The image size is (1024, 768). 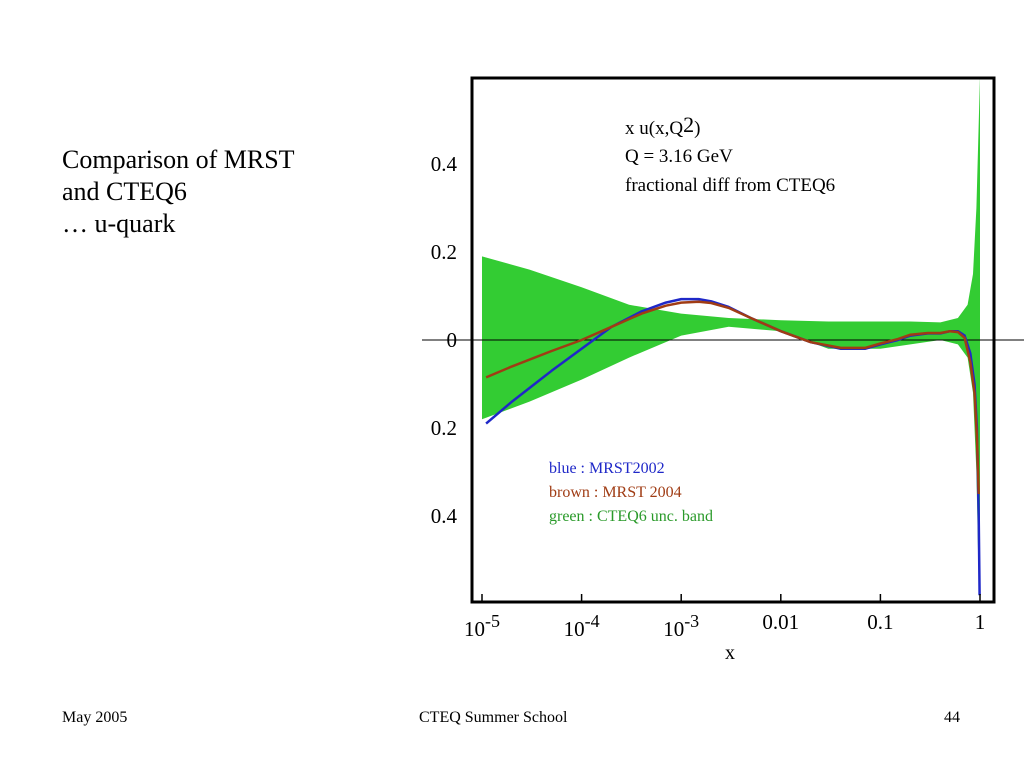 I want to click on footer-event: CTEQ Summer School, so click(x=493, y=717).